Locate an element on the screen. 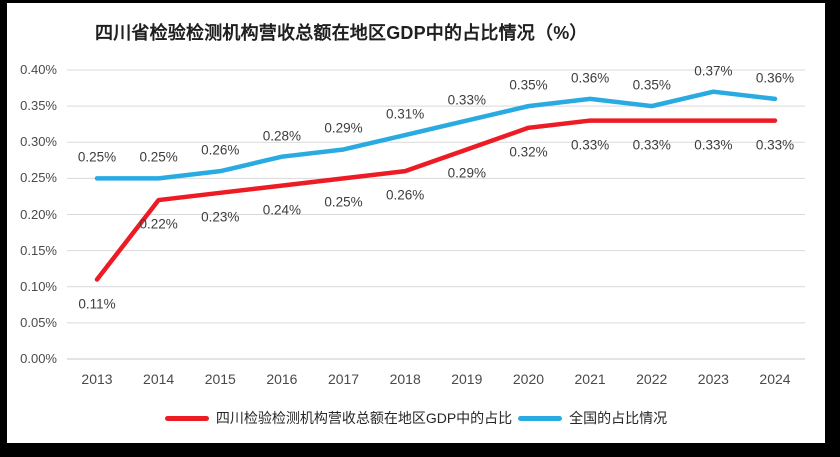 The width and height of the screenshot is (840, 457). y-axis-tick-label: 0.10% is located at coordinates (38, 286).